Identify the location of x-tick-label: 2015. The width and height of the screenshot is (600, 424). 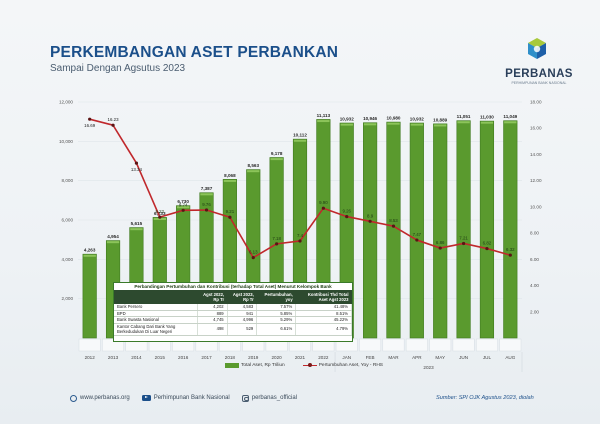
(160, 357).